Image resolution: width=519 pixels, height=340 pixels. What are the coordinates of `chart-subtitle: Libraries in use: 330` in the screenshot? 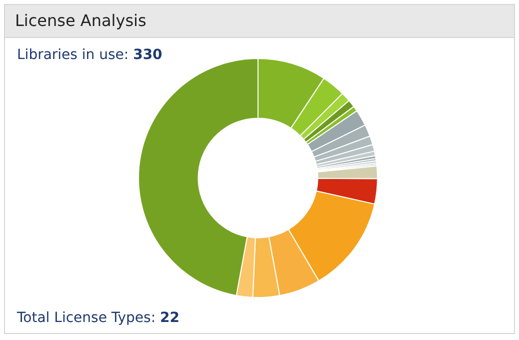 It's located at (89, 55).